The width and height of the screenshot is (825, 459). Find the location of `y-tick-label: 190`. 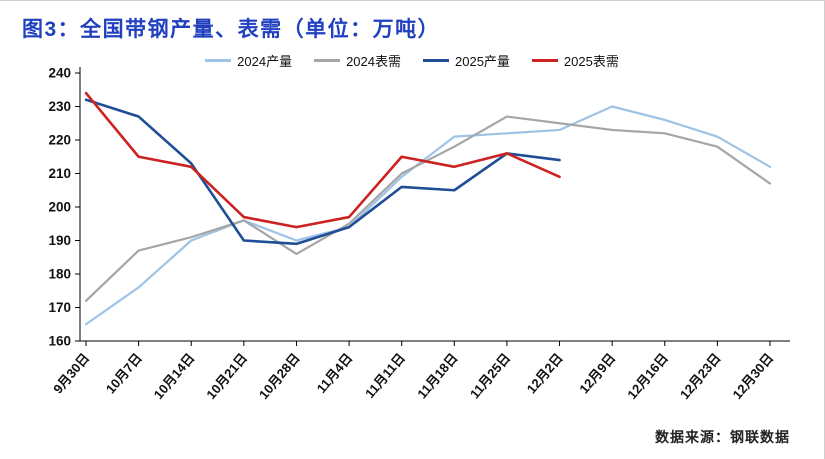

y-tick-label: 190 is located at coordinates (59, 240).